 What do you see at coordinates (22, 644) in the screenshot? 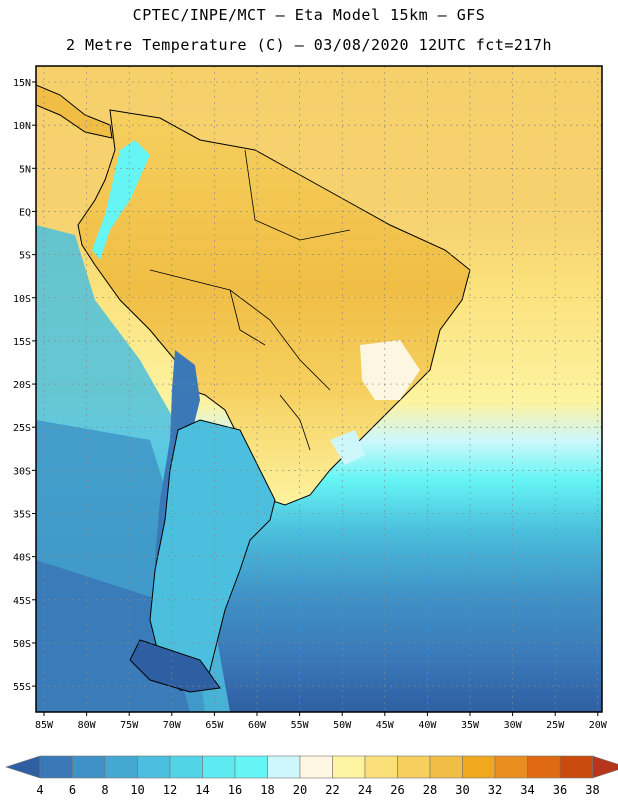
I see `latitude-label: 50S` at bounding box center [22, 644].